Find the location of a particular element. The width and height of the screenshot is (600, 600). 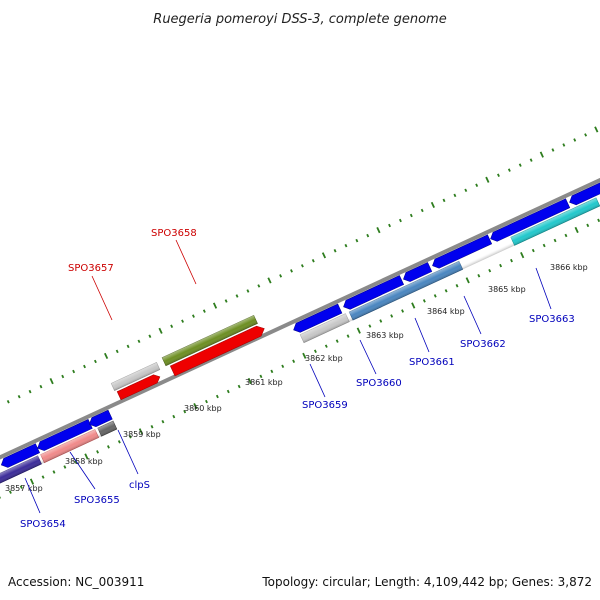

leader-spo3654 is located at coordinates (32, 495).